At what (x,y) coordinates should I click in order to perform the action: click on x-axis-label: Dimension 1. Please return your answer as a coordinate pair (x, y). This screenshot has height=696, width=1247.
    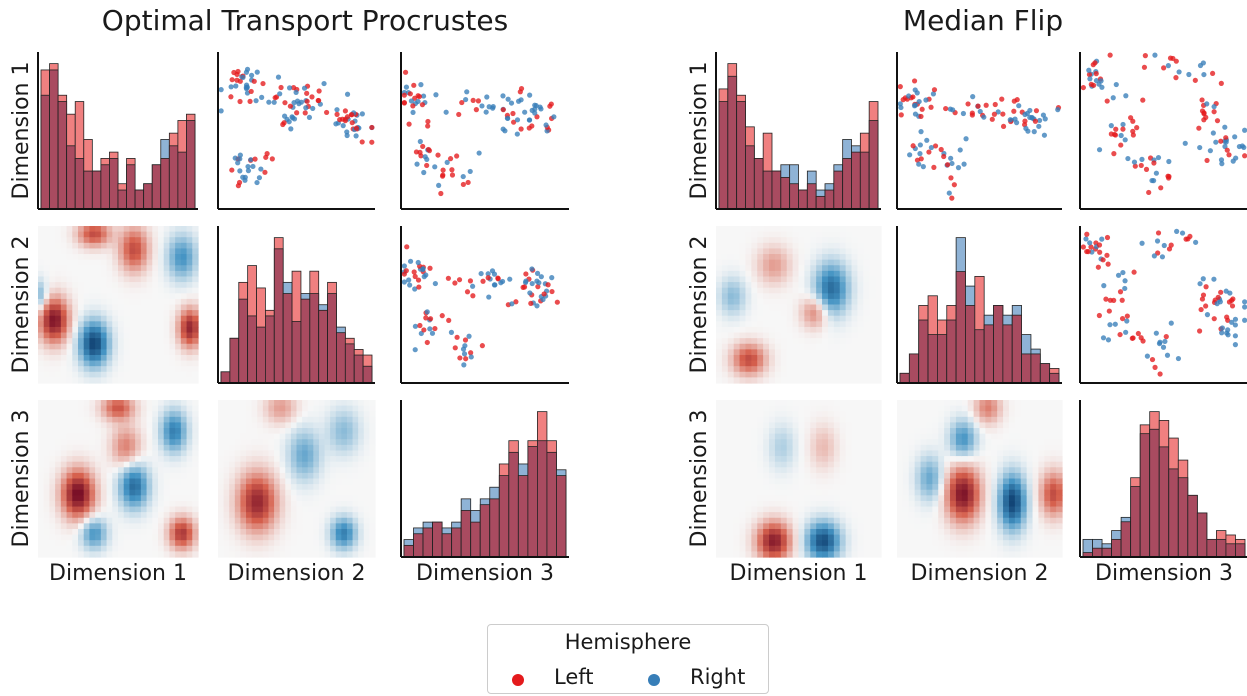
    Looking at the image, I should click on (118, 573).